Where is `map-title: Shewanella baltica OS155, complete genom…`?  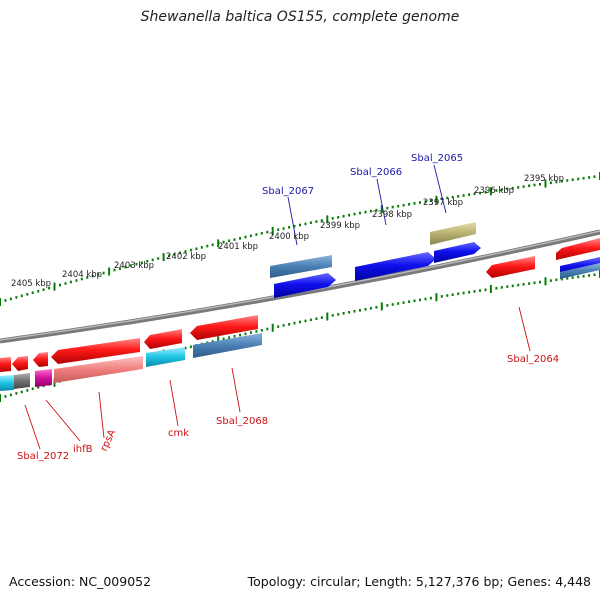
map-title: Shewanella baltica OS155, complete genom… is located at coordinates (300, 17).